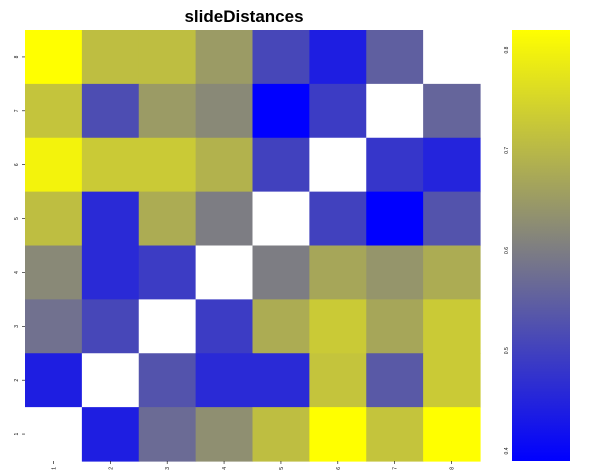  Describe the element at coordinates (282, 468) in the screenshot. I see `x-tick-label: 5` at that location.